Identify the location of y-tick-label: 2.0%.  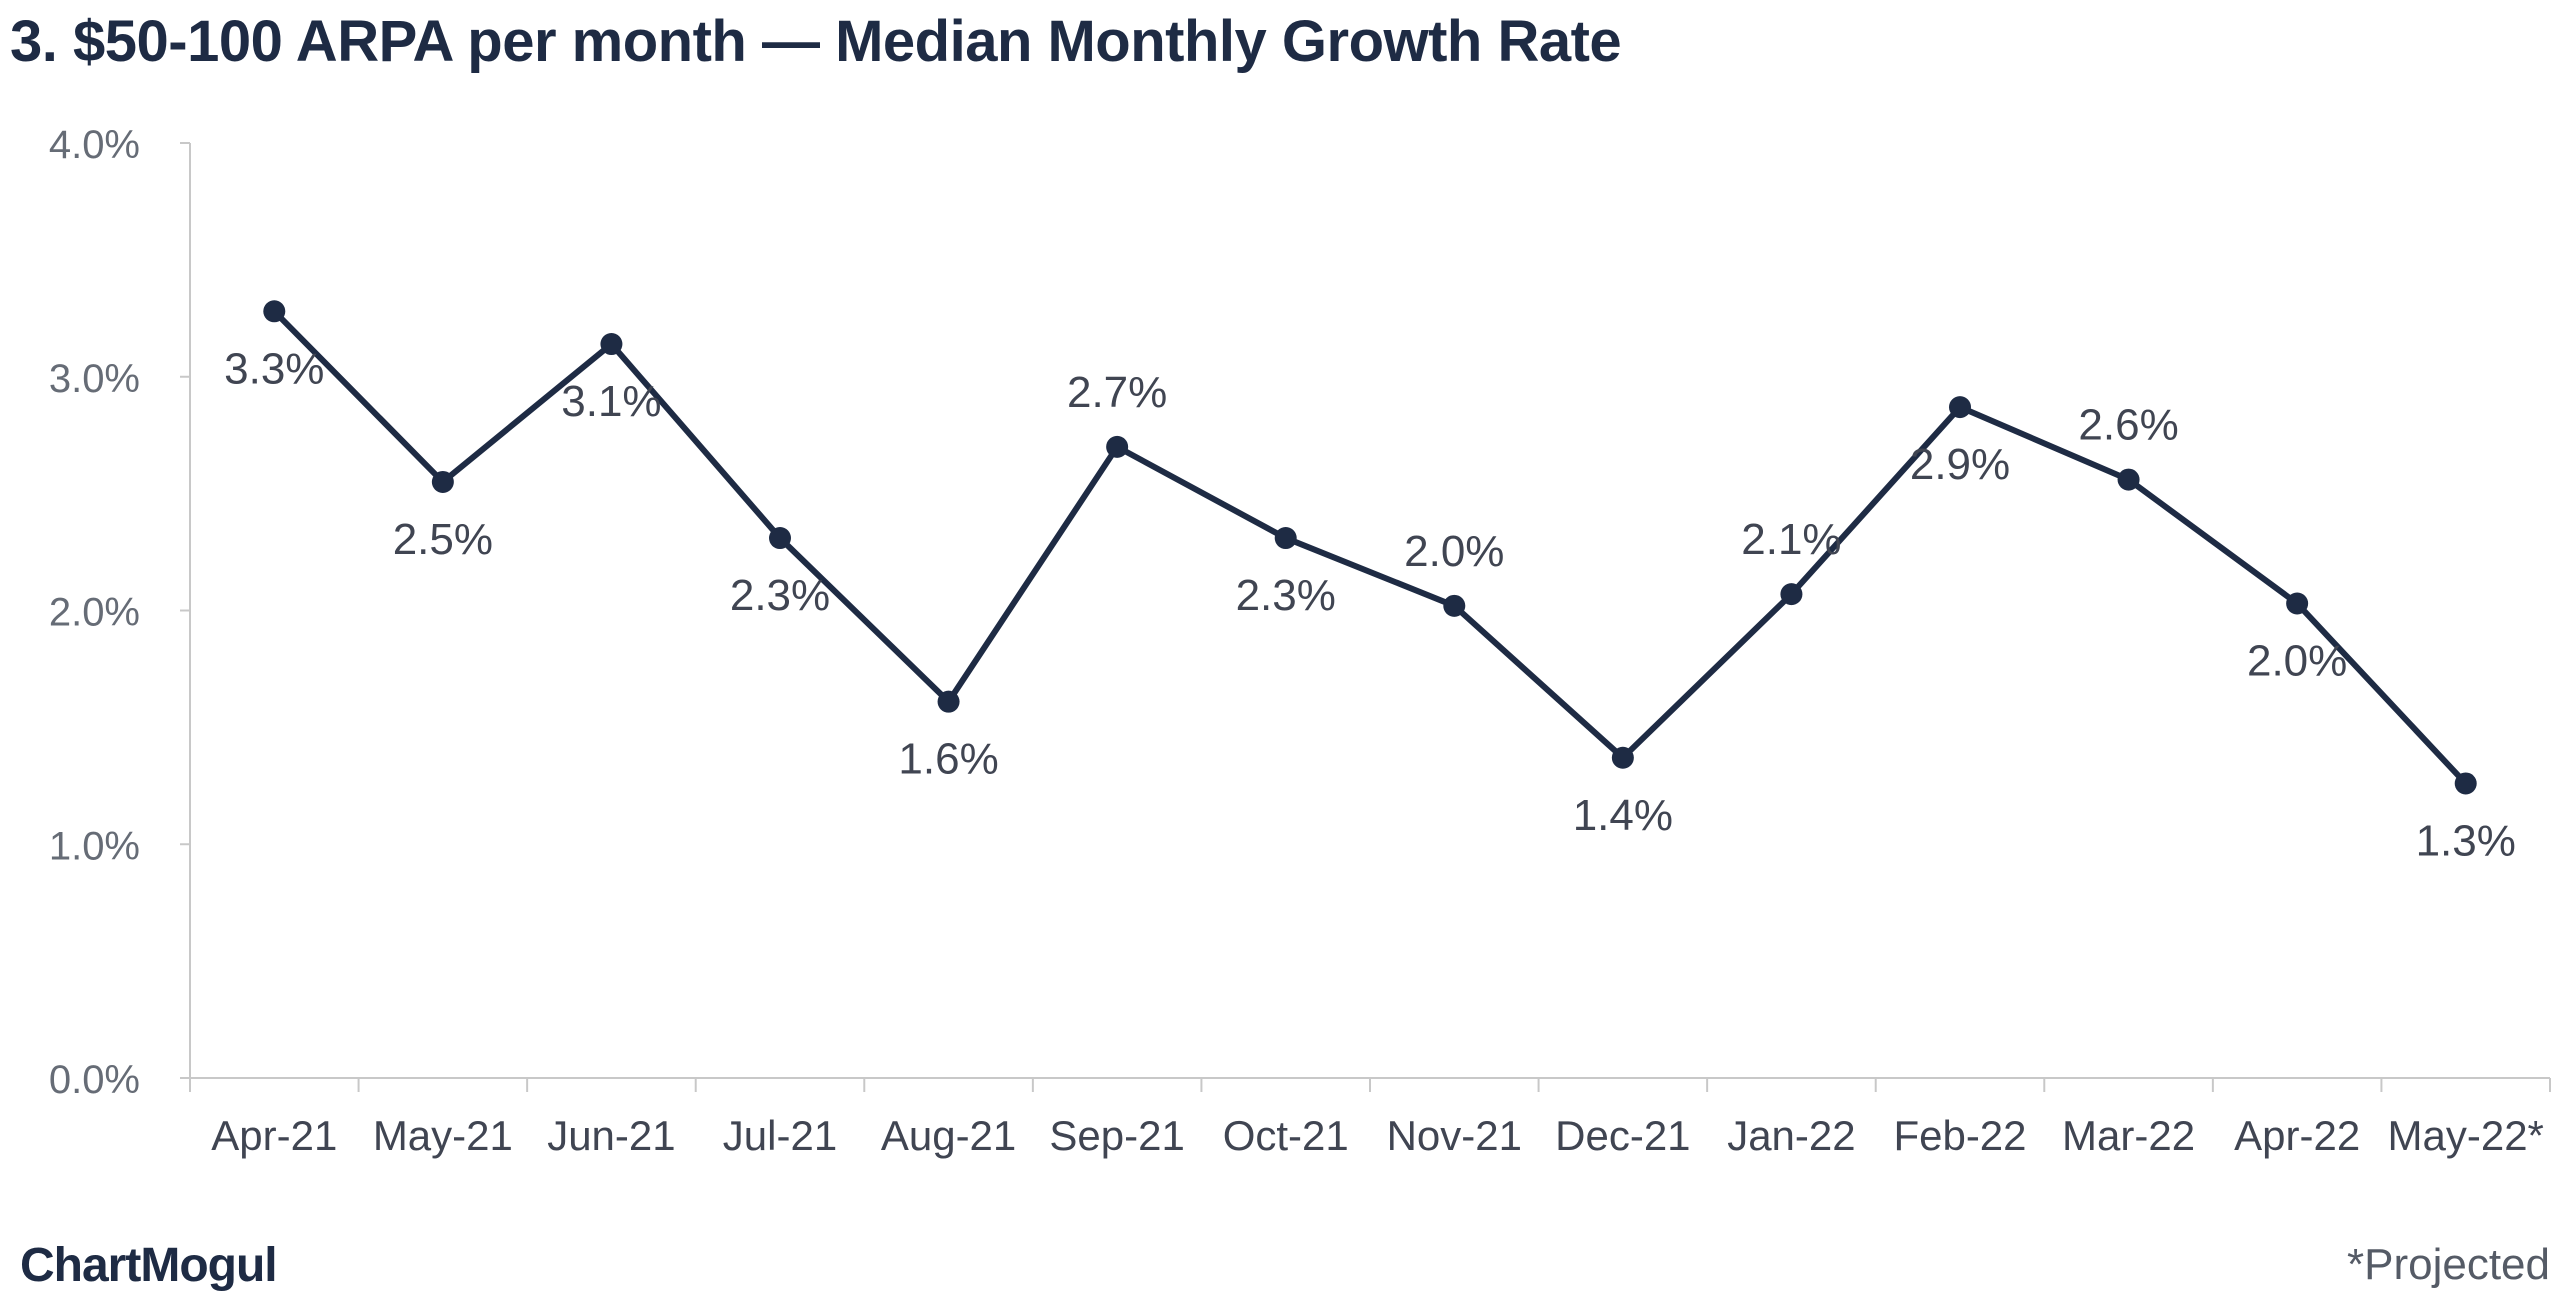
(94, 613).